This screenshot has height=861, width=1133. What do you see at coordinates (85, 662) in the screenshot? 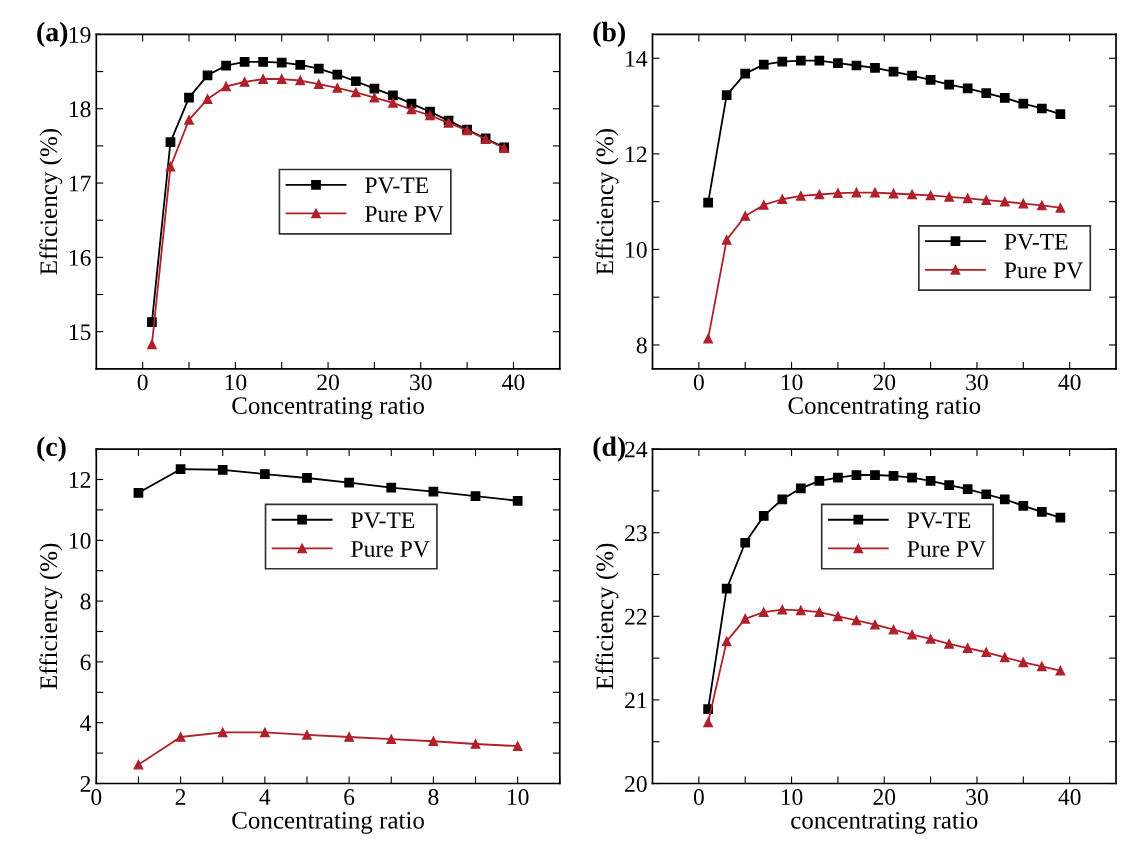
I see `y-tick-label: 6` at bounding box center [85, 662].